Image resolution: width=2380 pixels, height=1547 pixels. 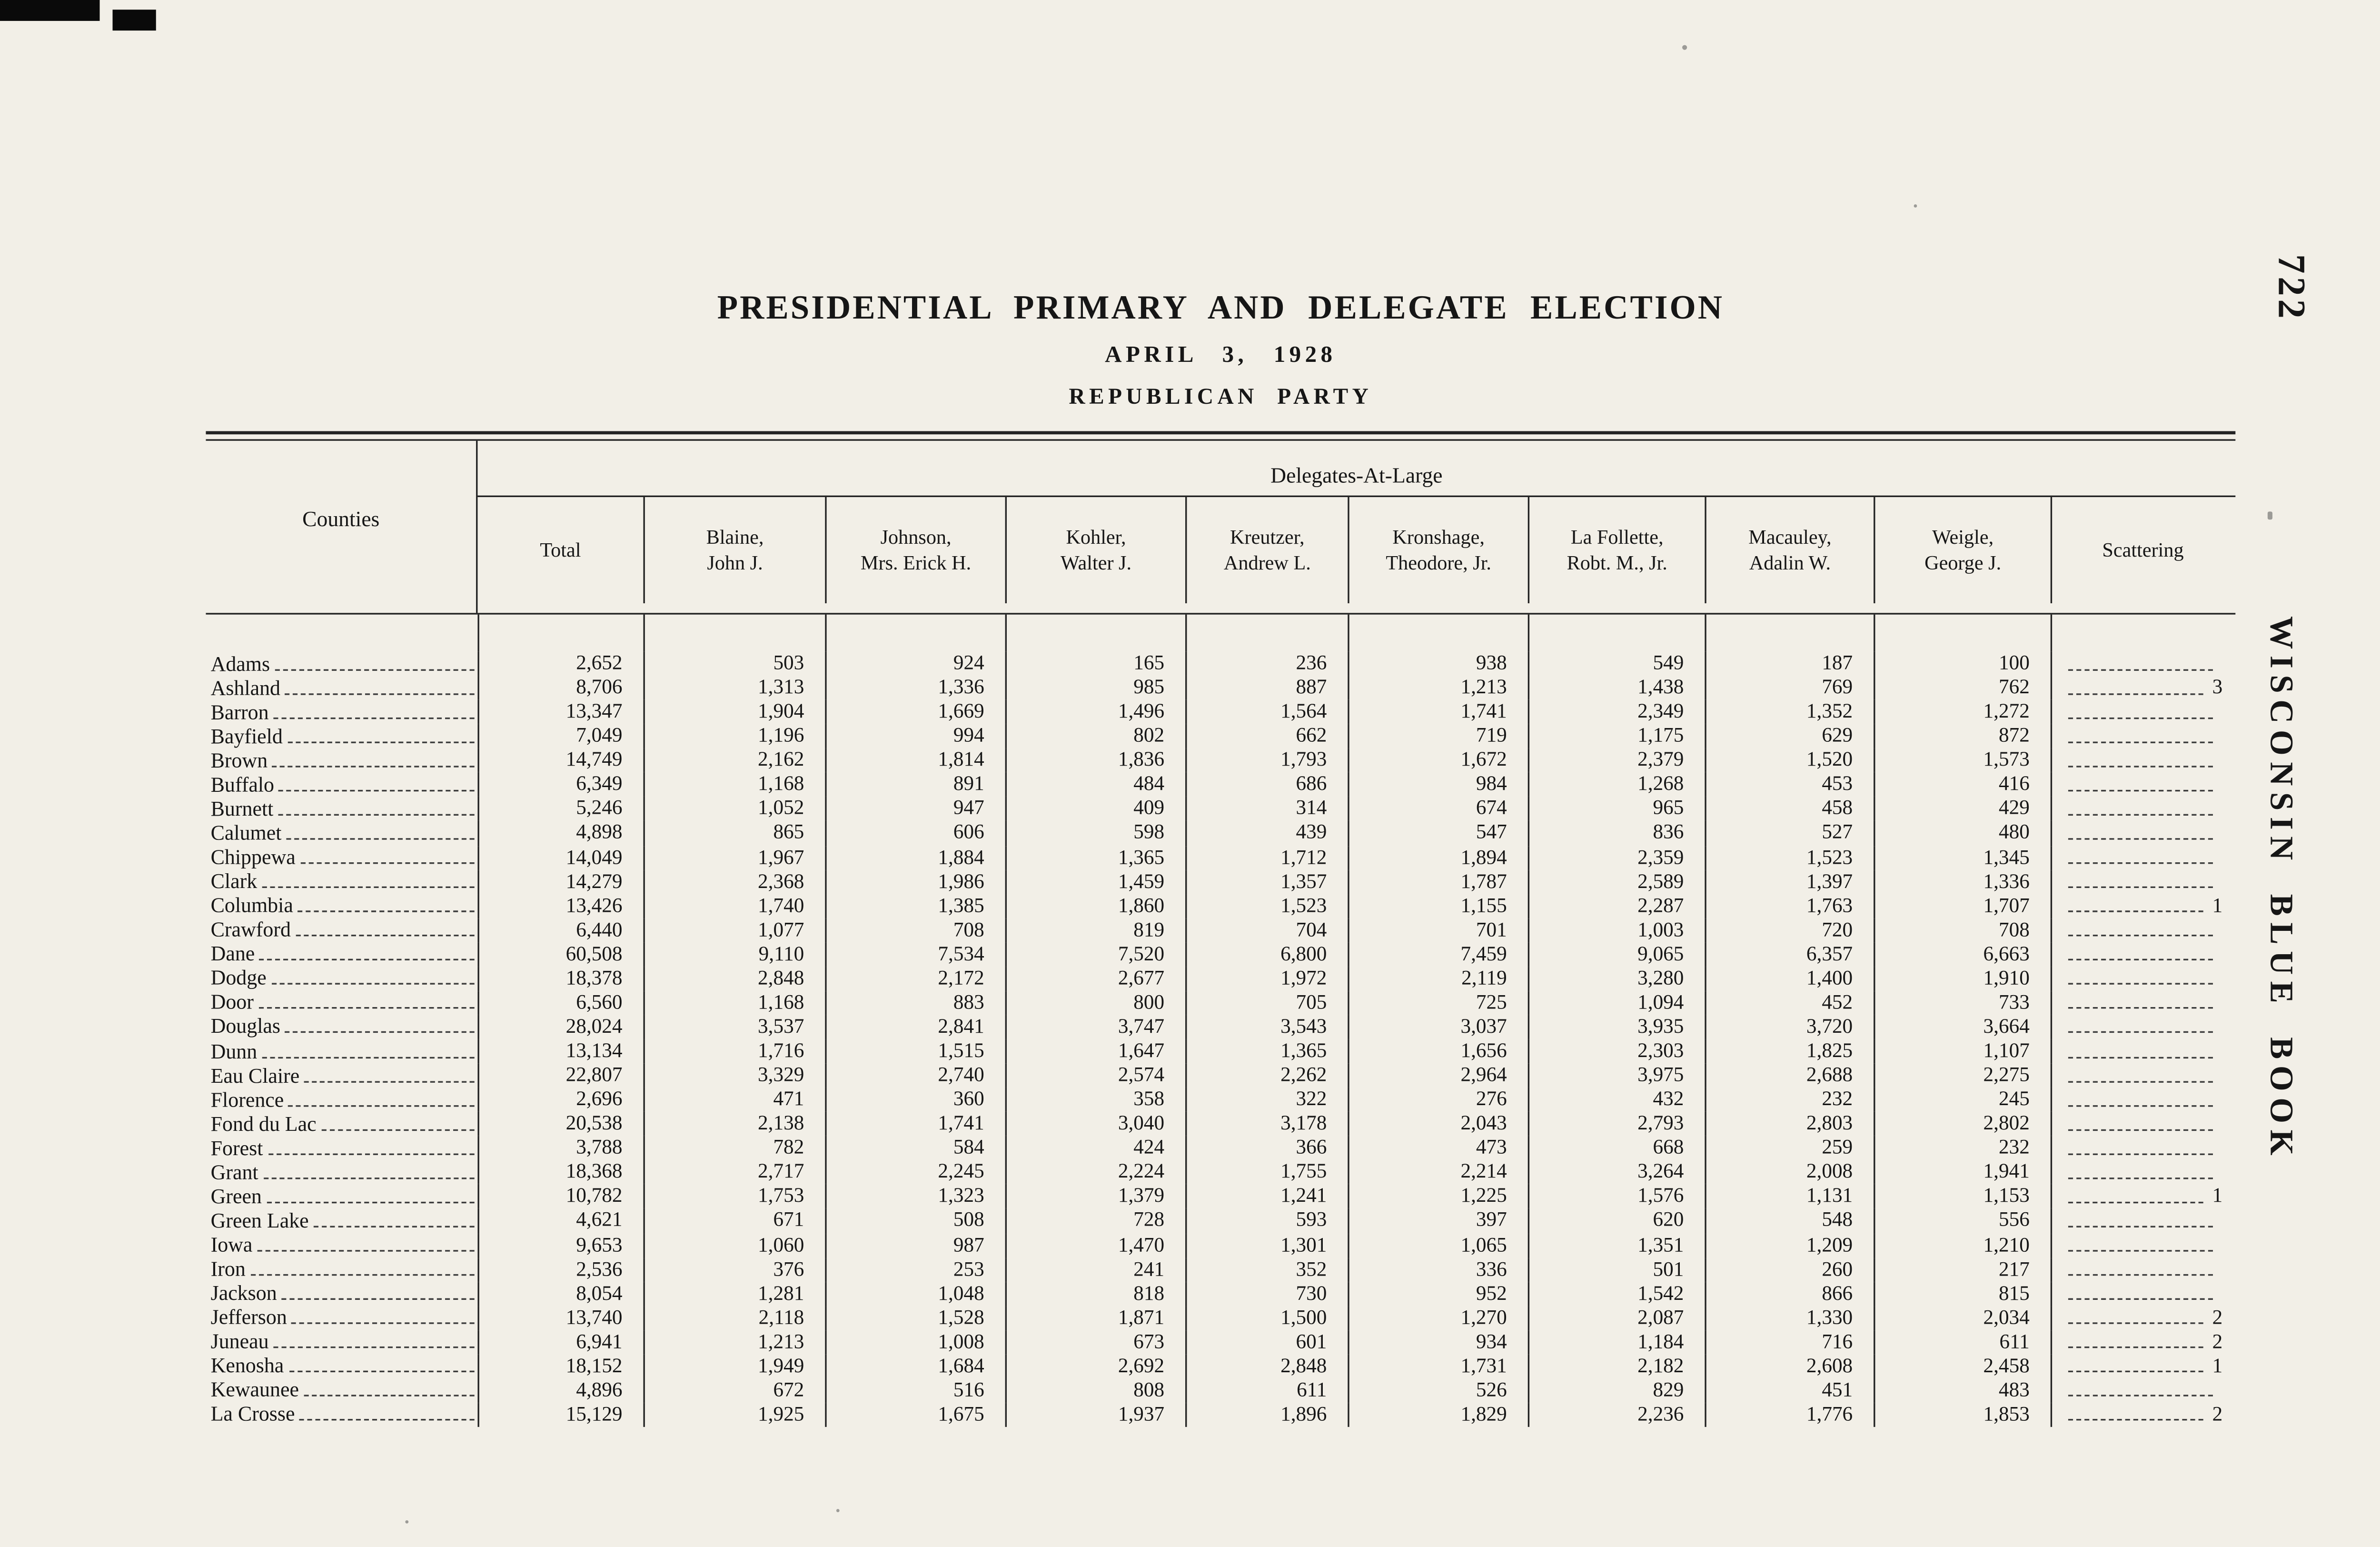 I want to click on county-name: Door, so click(x=232, y=1002).